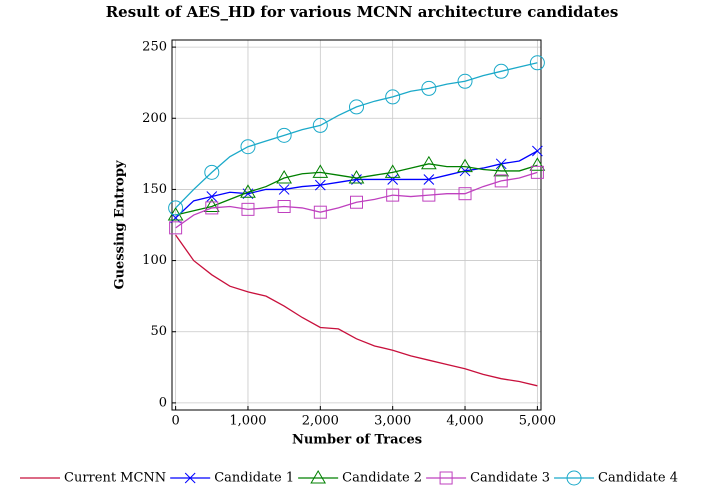  I want to click on y-tick-label: 150, so click(154, 189).